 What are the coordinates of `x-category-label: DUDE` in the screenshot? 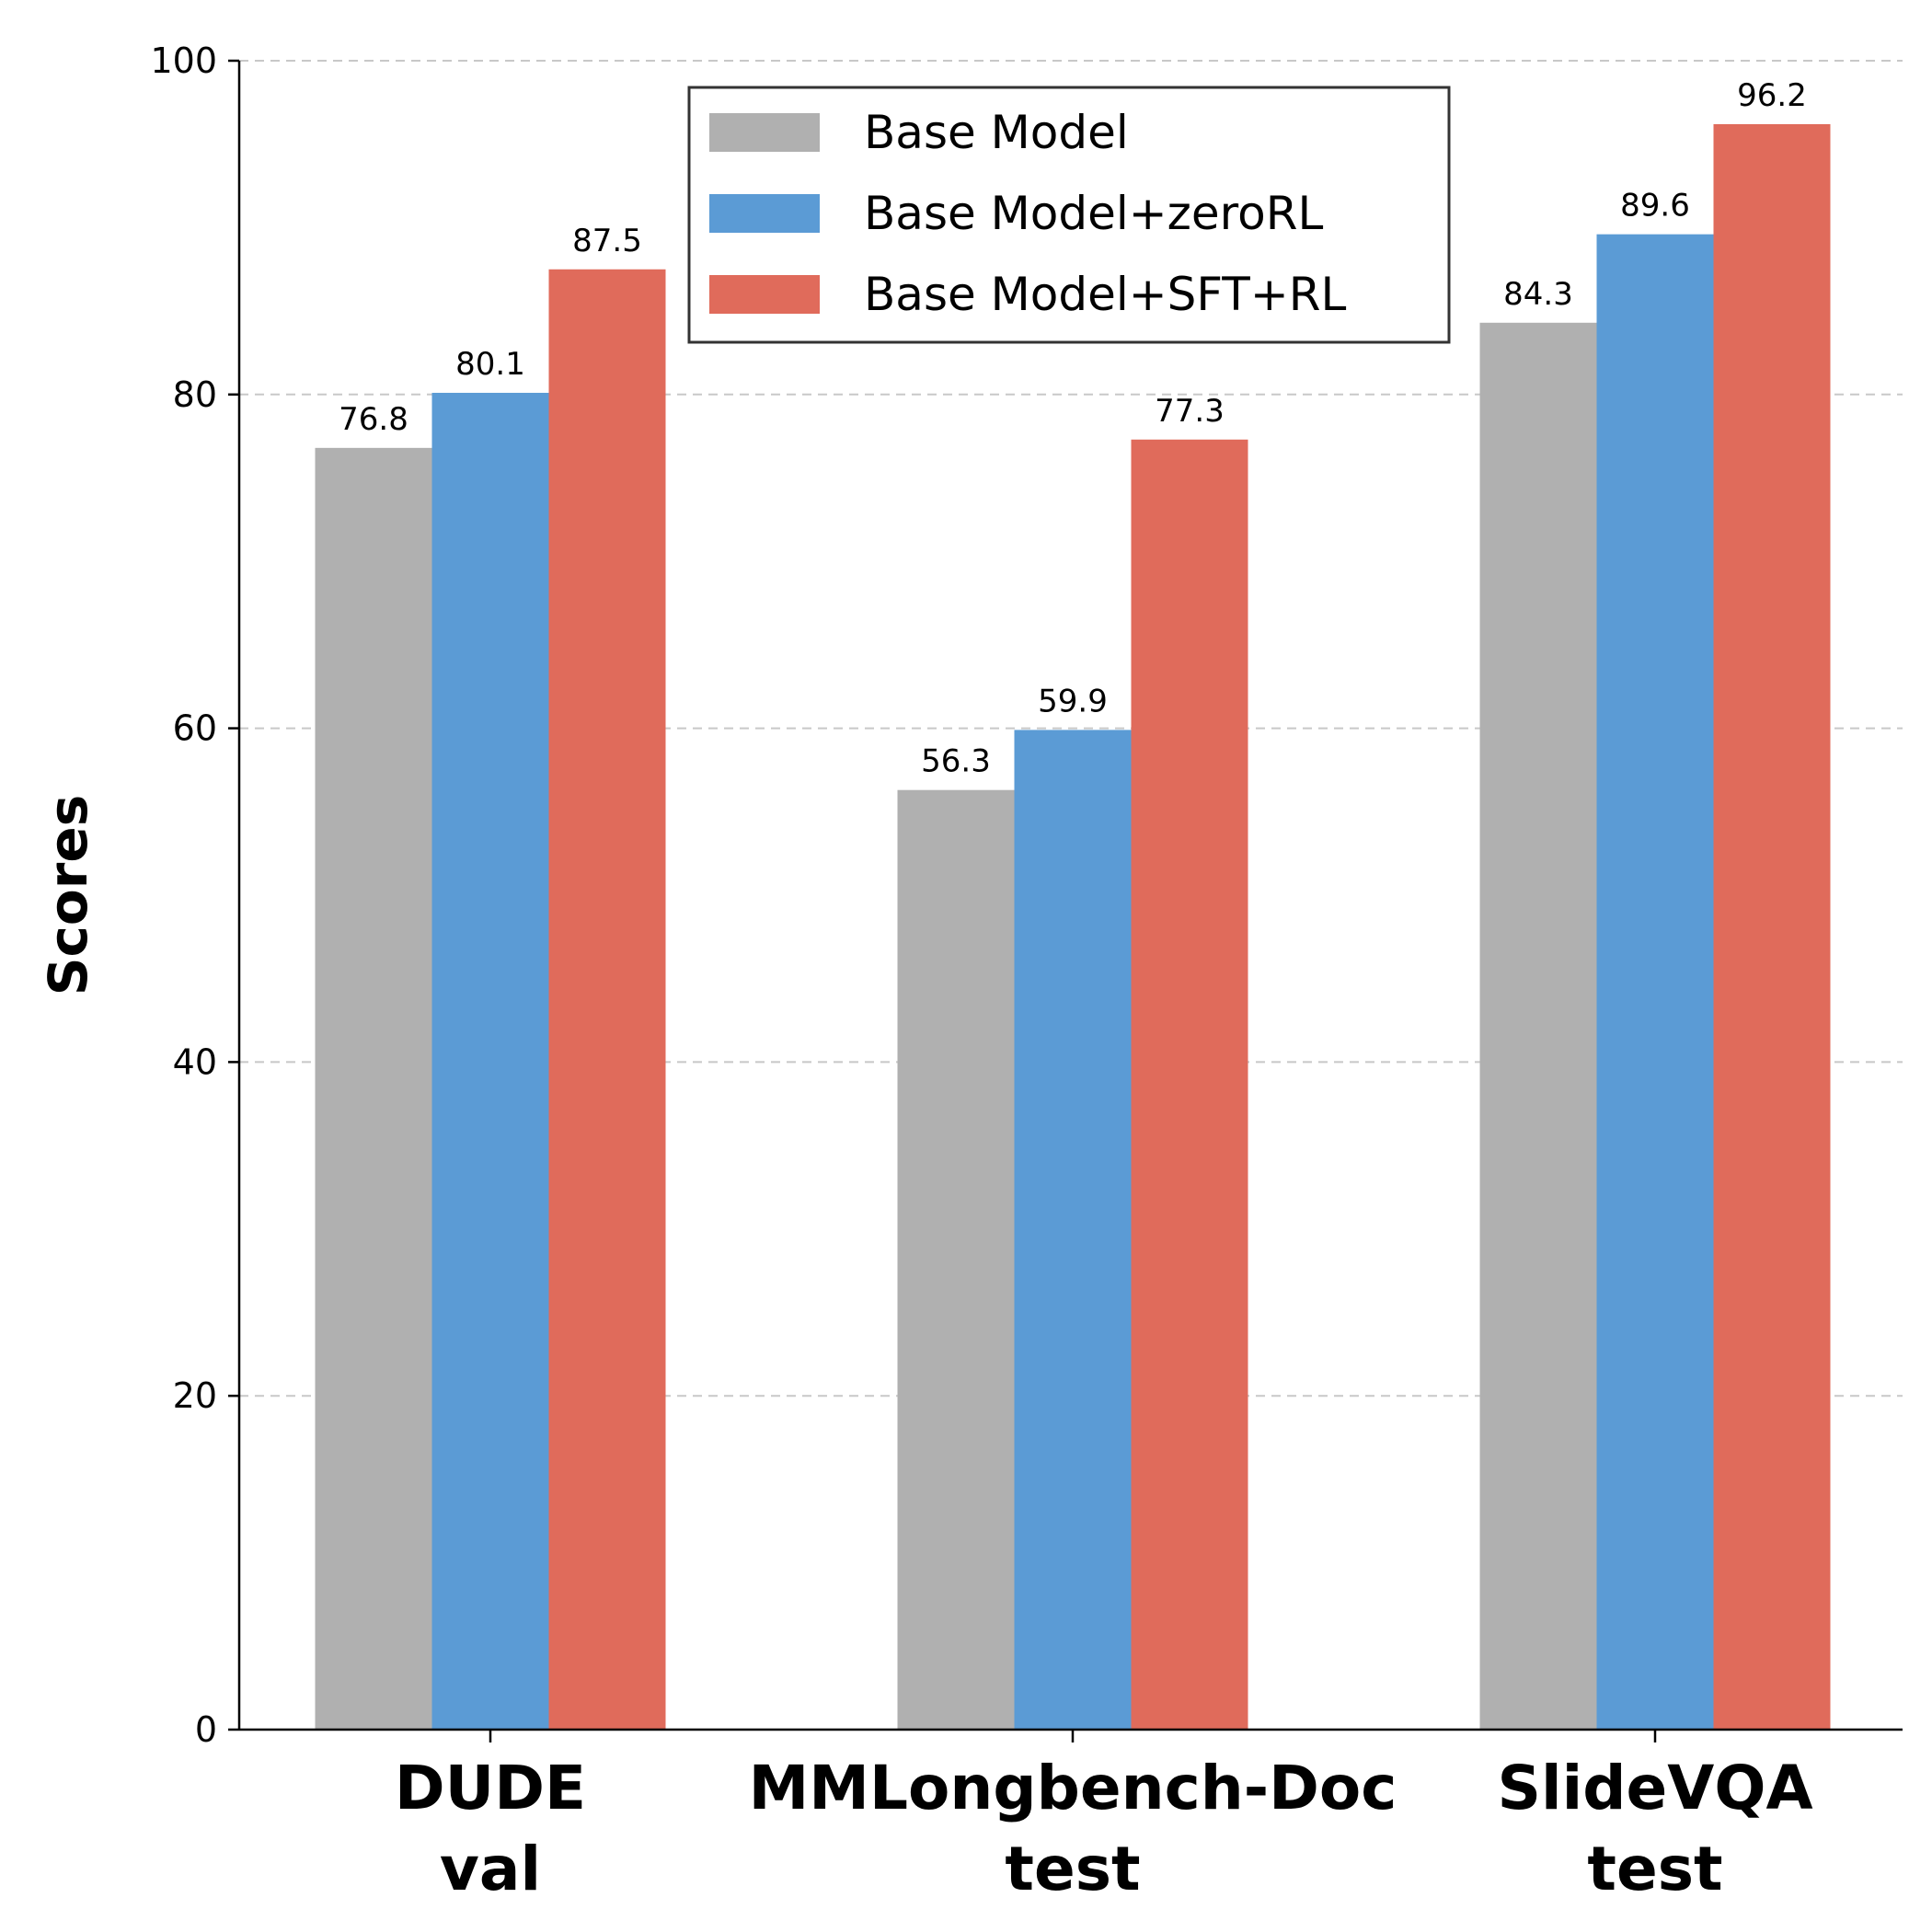 It's located at (491, 1788).